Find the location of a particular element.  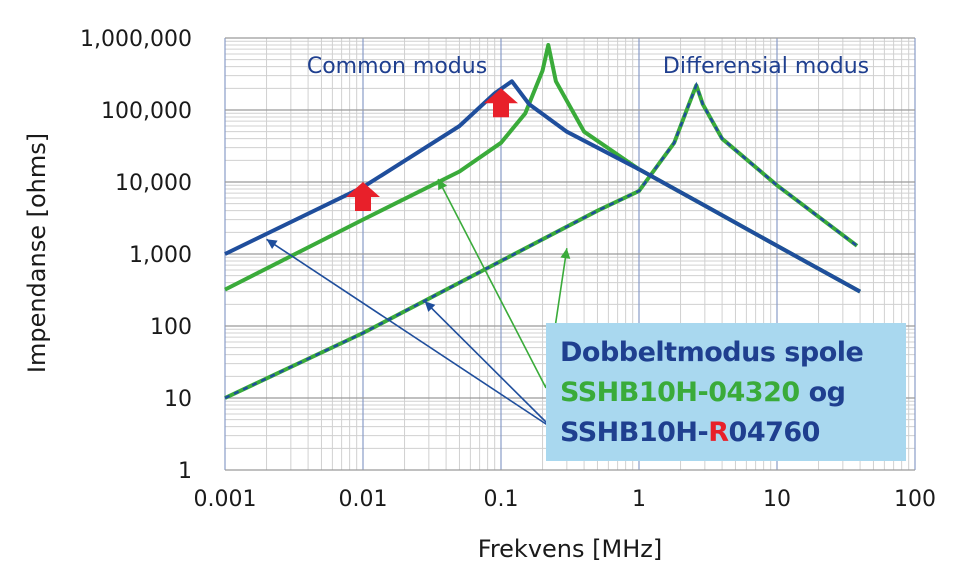

legend-part-red-letter: R is located at coordinates (718, 432).